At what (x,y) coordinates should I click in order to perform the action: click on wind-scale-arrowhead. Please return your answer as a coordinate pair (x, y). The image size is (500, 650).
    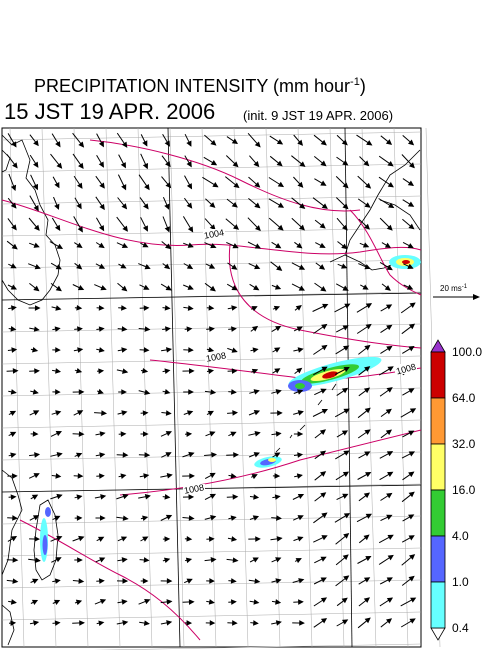
    Looking at the image, I should click on (476, 297).